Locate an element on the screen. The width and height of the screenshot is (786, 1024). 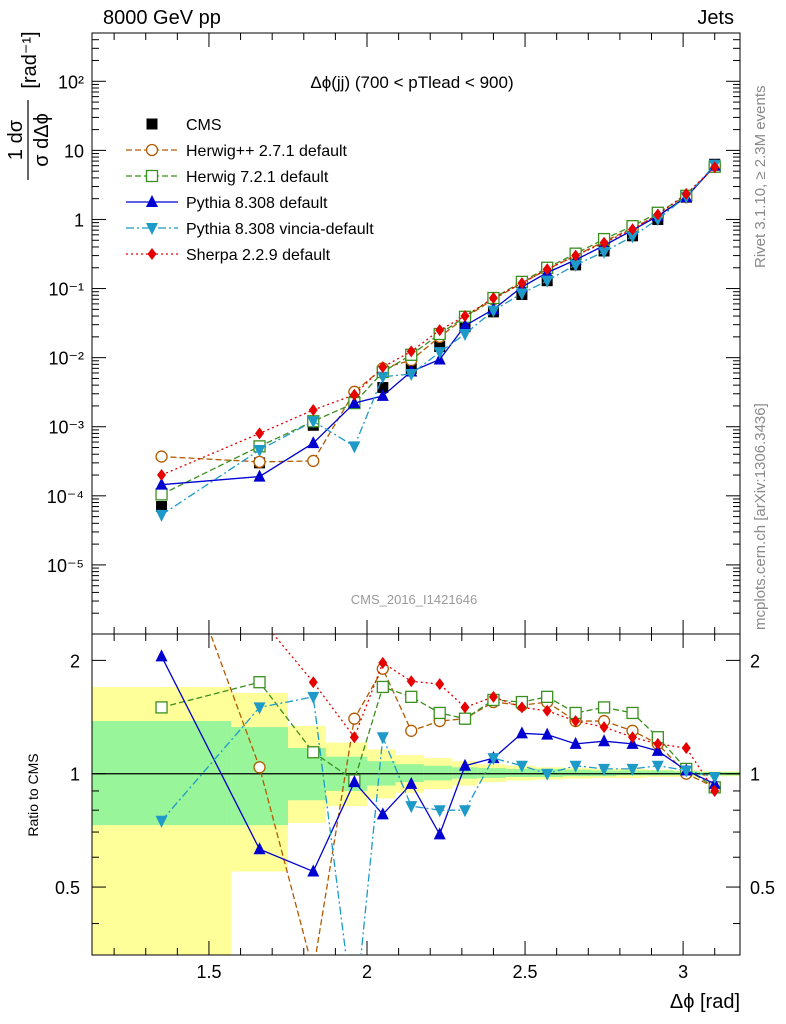
ratio-y-axis-label: Ratio to CMS is located at coordinates (33, 794).